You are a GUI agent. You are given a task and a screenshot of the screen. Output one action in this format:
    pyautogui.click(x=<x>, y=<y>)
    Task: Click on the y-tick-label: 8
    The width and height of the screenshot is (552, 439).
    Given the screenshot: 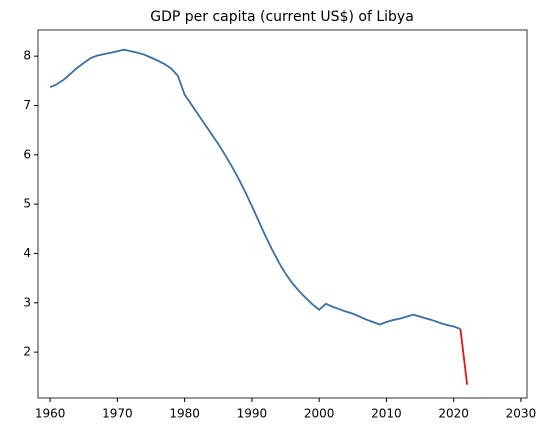 What is the action you would take?
    pyautogui.click(x=27, y=56)
    